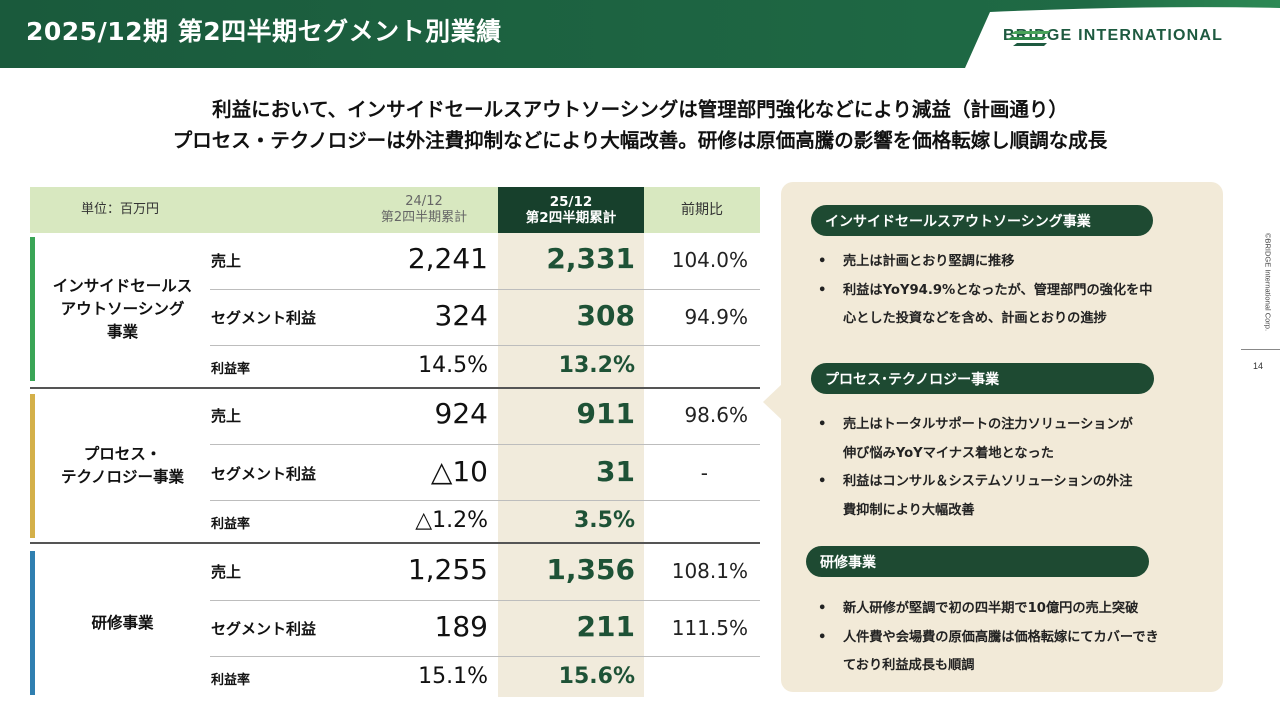  I want to click on segment-name-line: プロセス・, so click(122, 454).